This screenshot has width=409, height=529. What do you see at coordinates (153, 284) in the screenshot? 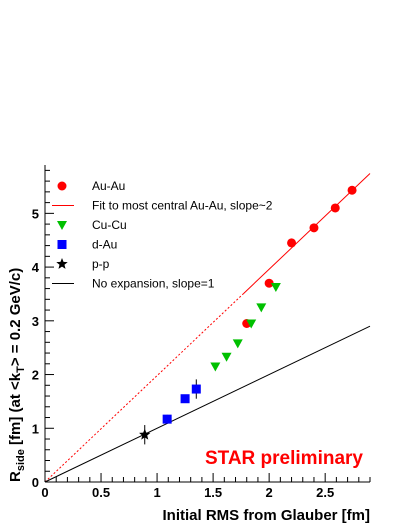
I see `legend-label: No expansion, slope=1` at bounding box center [153, 284].